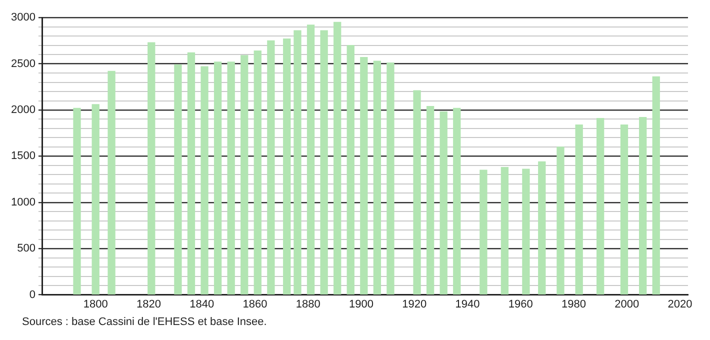 This screenshot has width=710, height=340. What do you see at coordinates (32, 294) in the screenshot?
I see `y-tick-label: 0` at bounding box center [32, 294].